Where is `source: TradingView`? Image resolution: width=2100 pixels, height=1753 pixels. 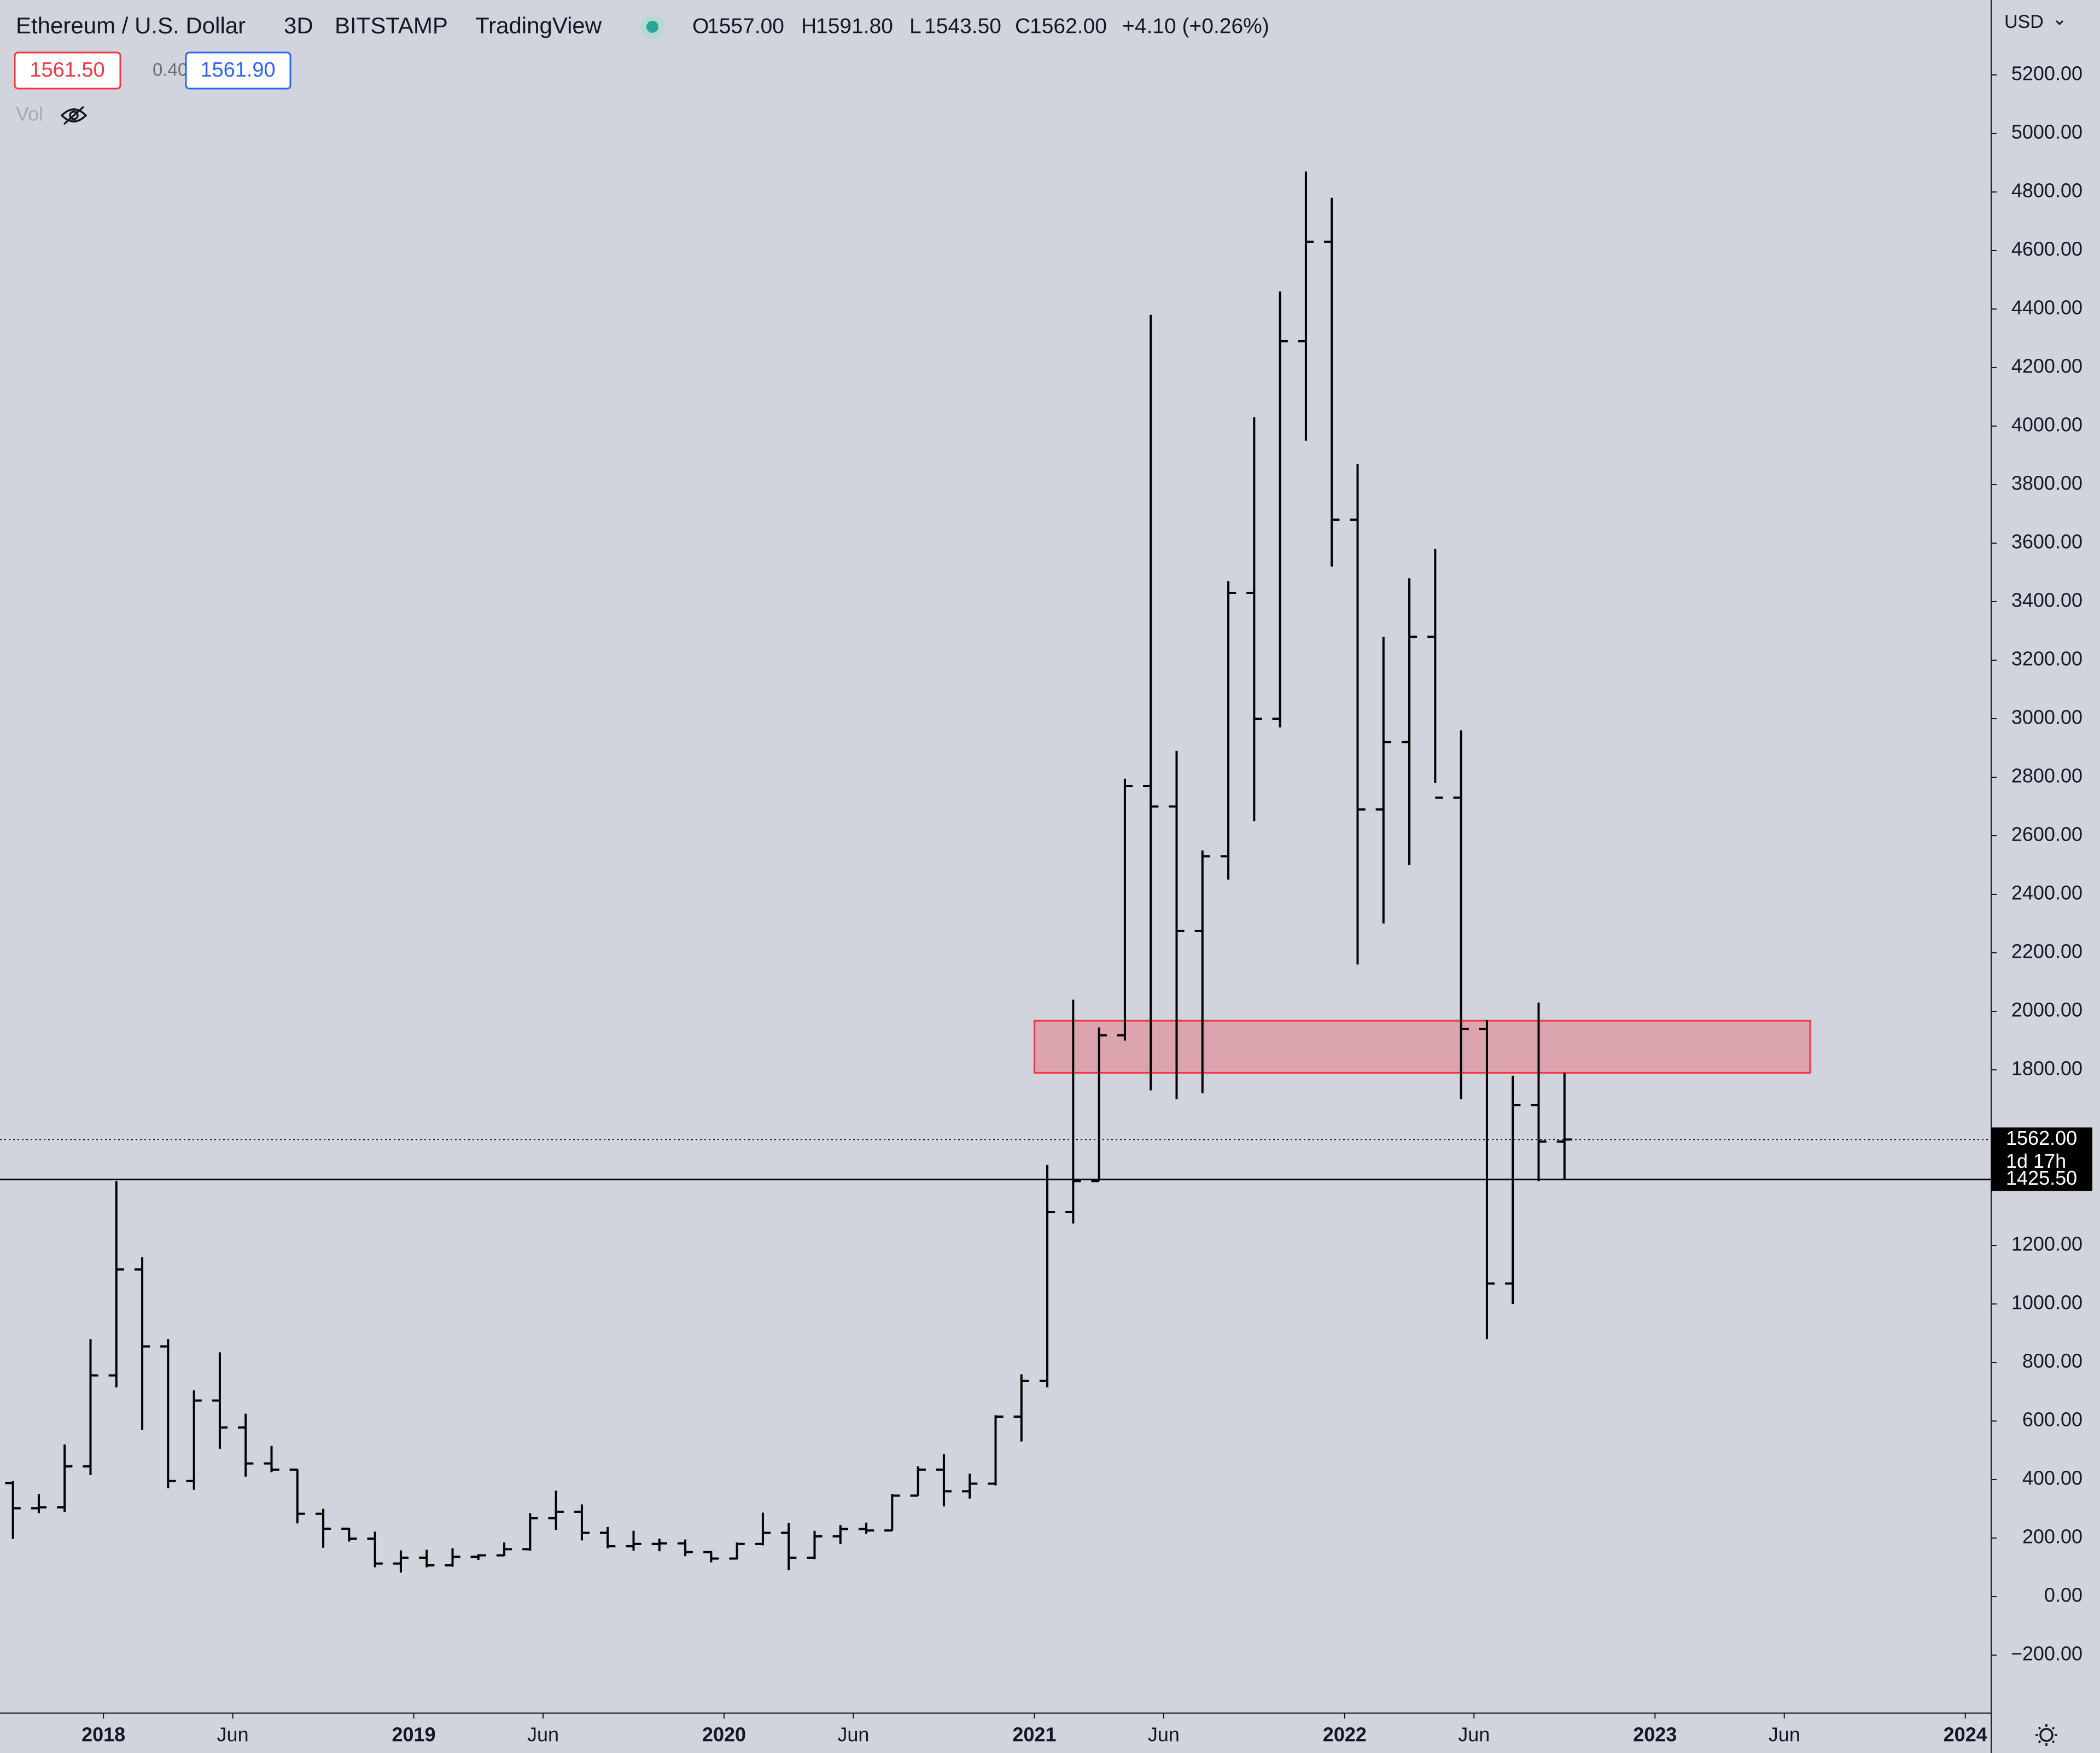
source: TradingView is located at coordinates (538, 25).